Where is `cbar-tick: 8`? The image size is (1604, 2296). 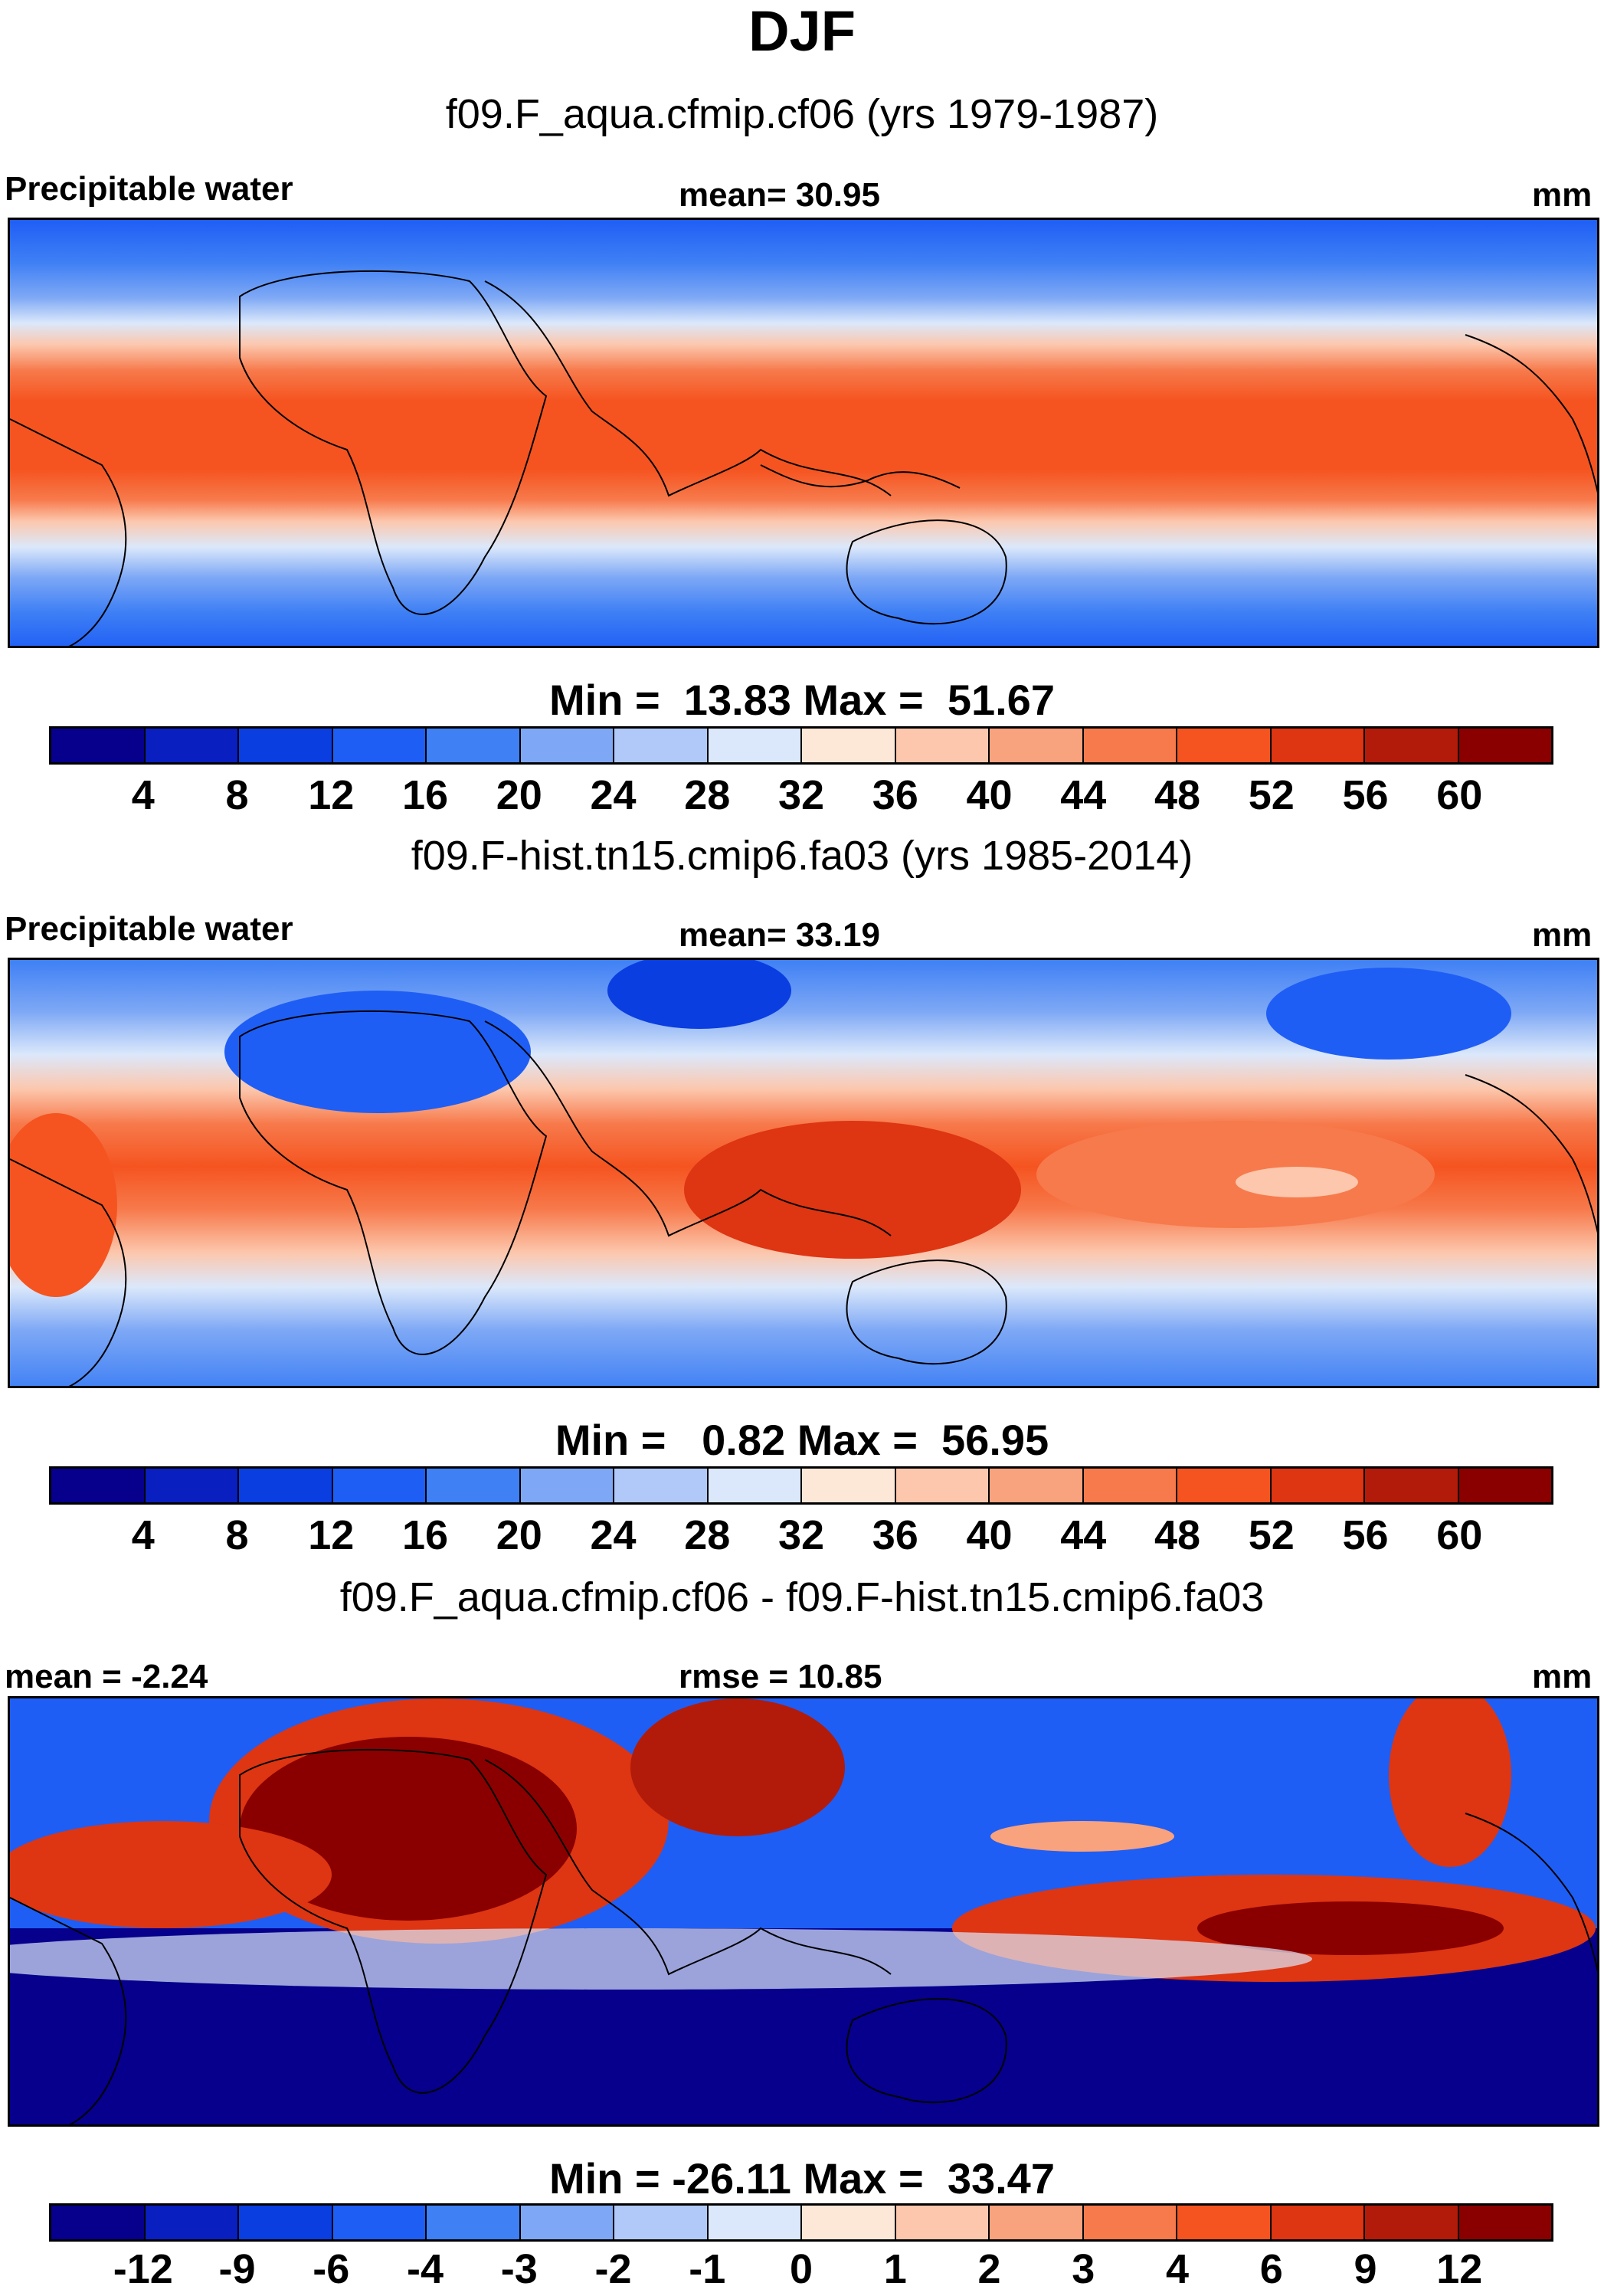
cbar-tick: 8 is located at coordinates (237, 1535).